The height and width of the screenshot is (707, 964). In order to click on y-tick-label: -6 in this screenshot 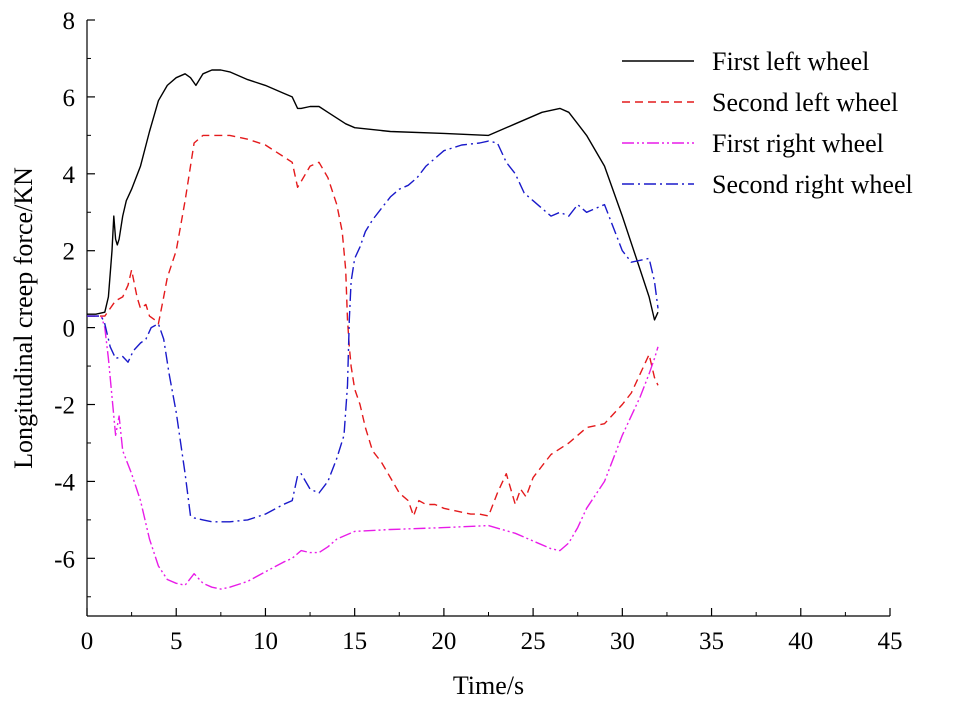, I will do `click(64, 559)`.